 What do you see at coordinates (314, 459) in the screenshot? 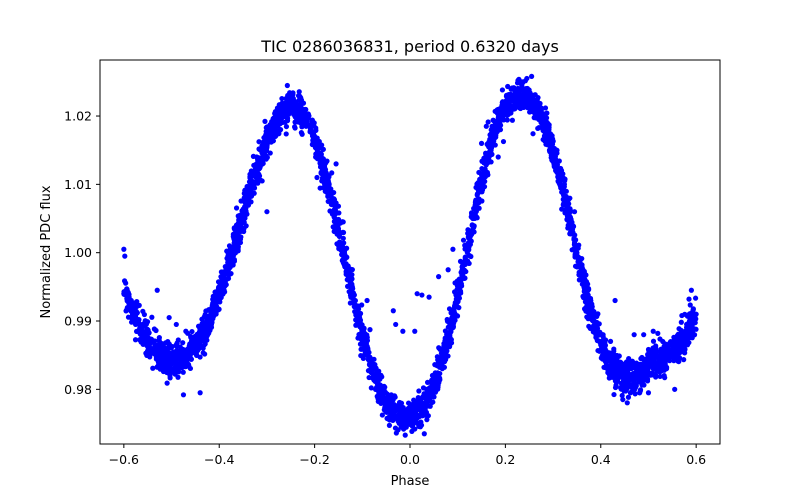
I see `x-tick-label: −0.2` at bounding box center [314, 459].